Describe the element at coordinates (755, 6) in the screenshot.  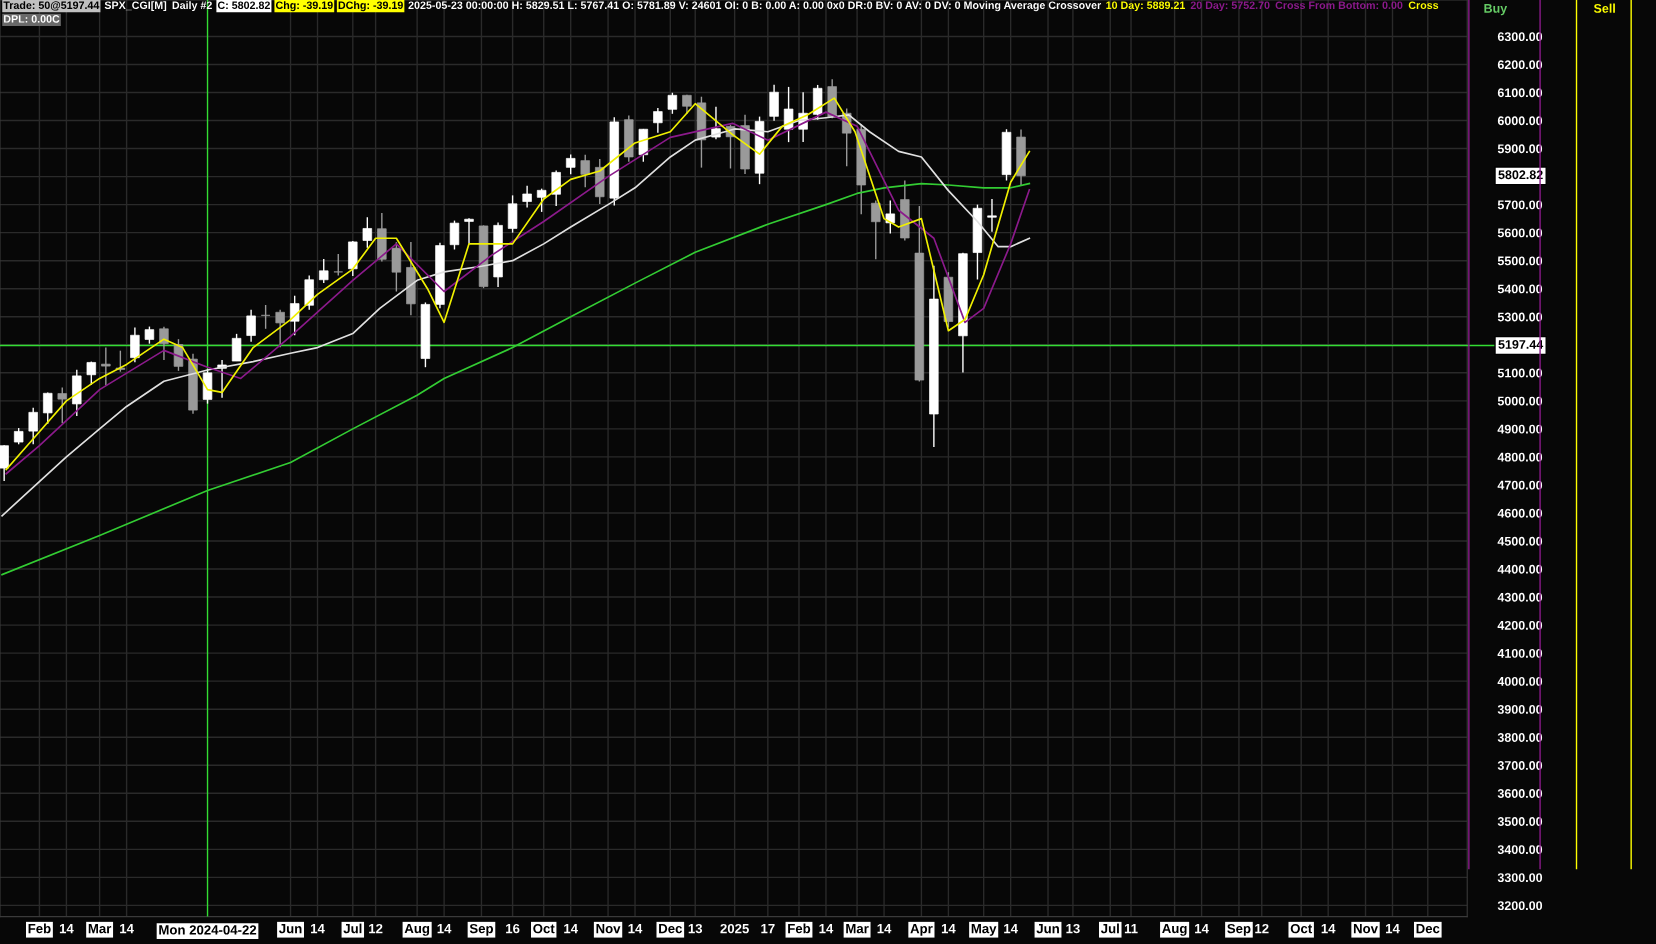
I see `annotation: 2025-05-23 00:00:00 H: 5829.51 L: 5767.41 O: 5781.89 V: 24601 OI: 0 B: 0.00 A: 0.00 0x0 DR:0 BV: 0 AV: 0 DV: 0 Moving Average Crossover` at that location.